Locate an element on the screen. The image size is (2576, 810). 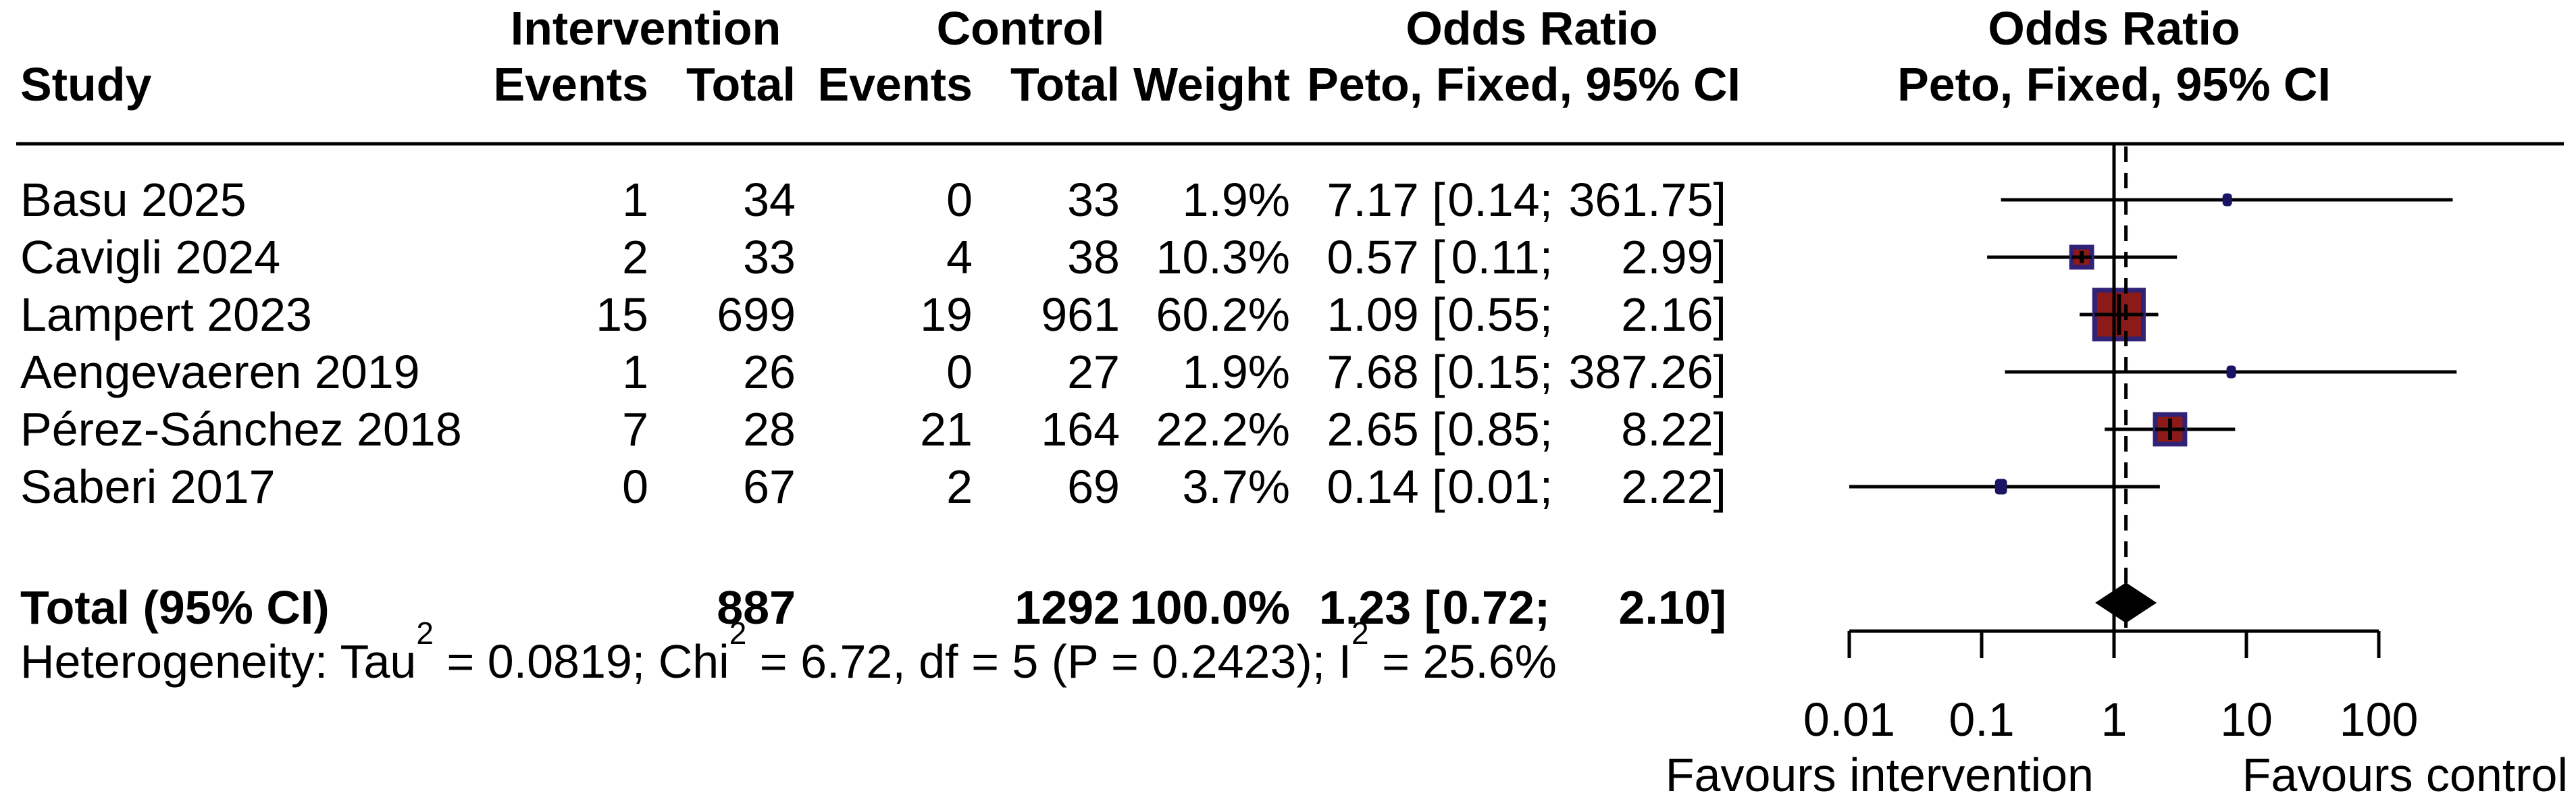
ci-low: 0.01 is located at coordinates (1493, 486).